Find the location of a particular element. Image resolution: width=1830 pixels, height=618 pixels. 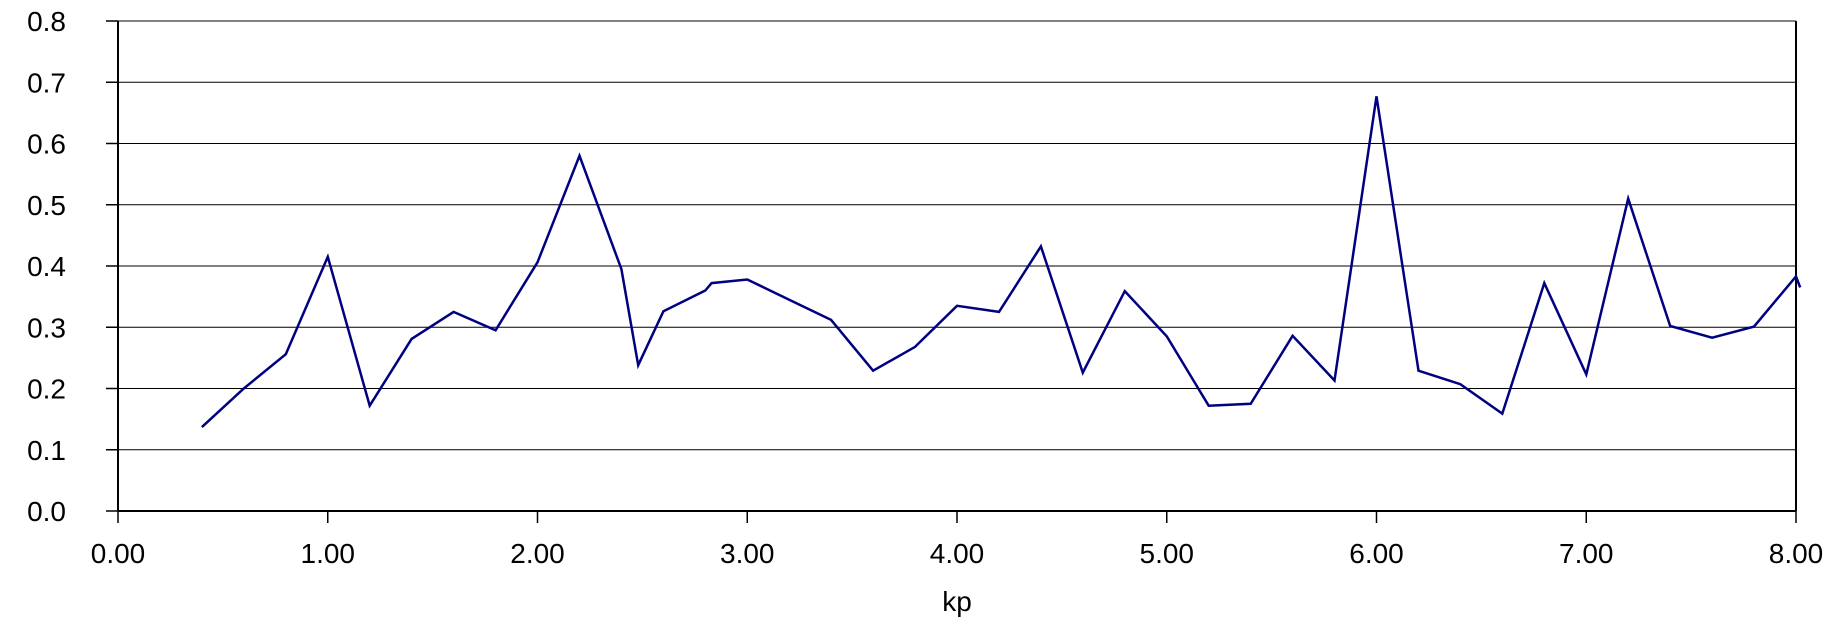

y-tick-label: 0.3 is located at coordinates (46, 327).